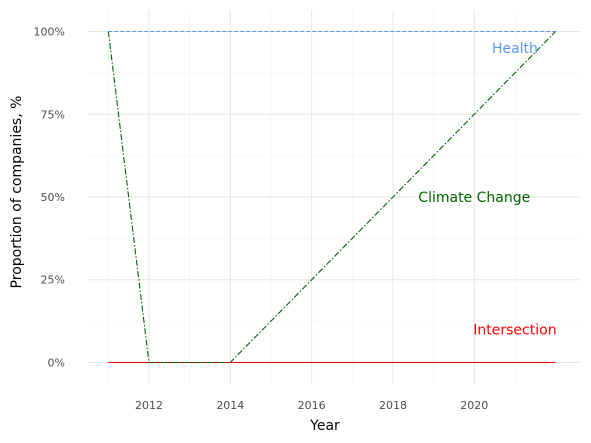 The height and width of the screenshot is (443, 591). I want to click on x-tick-label: 2018, so click(393, 405).